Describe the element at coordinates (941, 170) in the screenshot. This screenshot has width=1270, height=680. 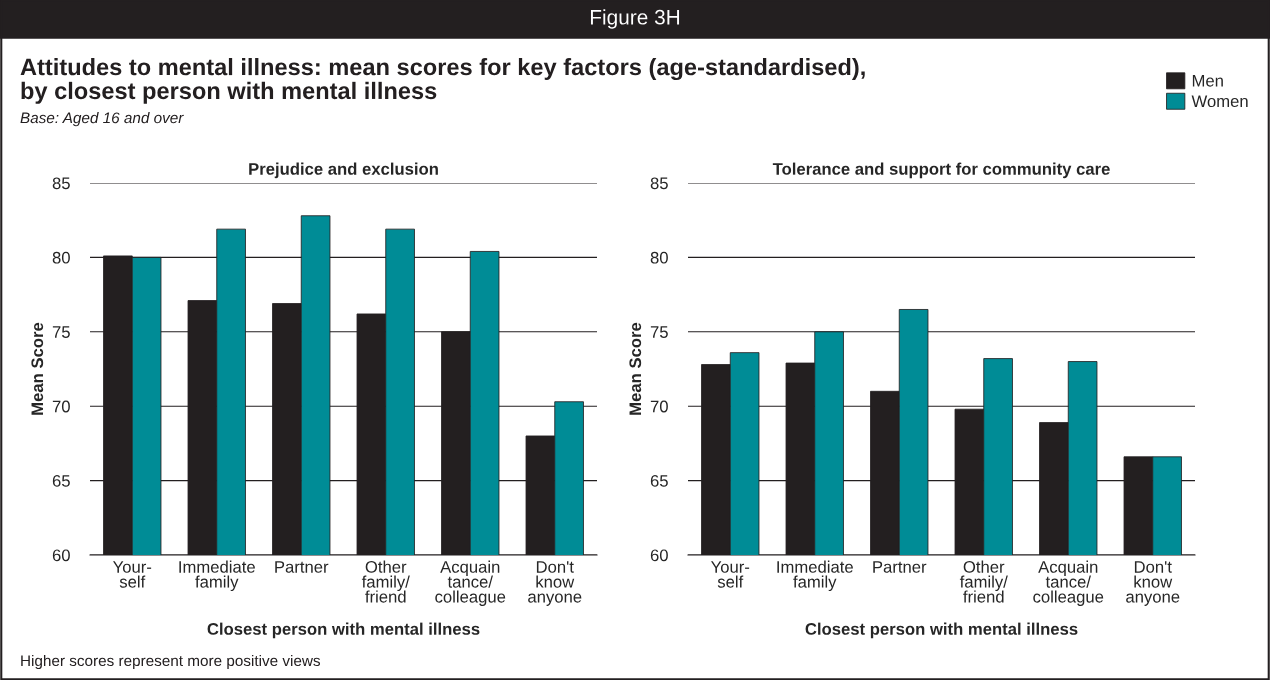
I see `chart-title: Tolerance and support for community care` at that location.